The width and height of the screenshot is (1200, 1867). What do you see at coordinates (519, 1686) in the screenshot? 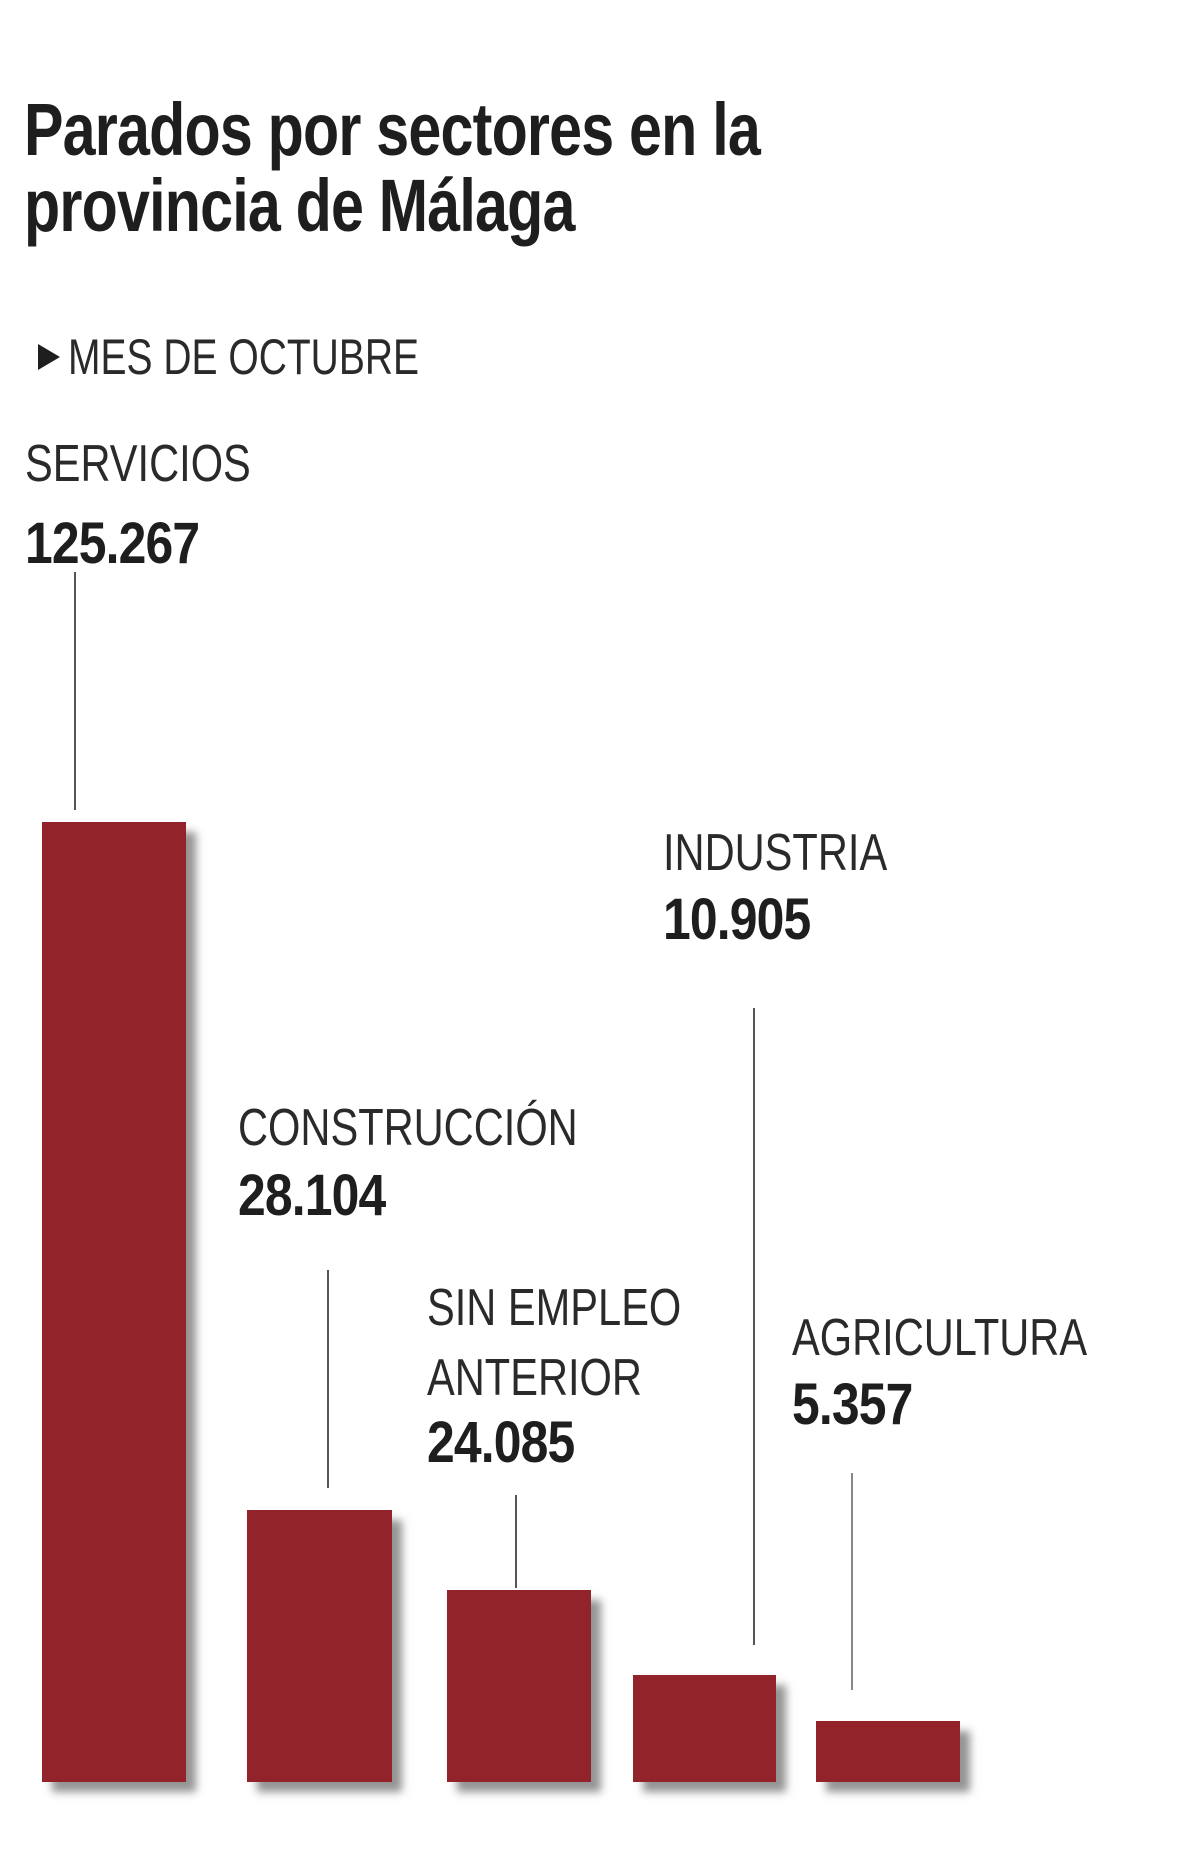
I see `bar-sin-empleo-anterior` at bounding box center [519, 1686].